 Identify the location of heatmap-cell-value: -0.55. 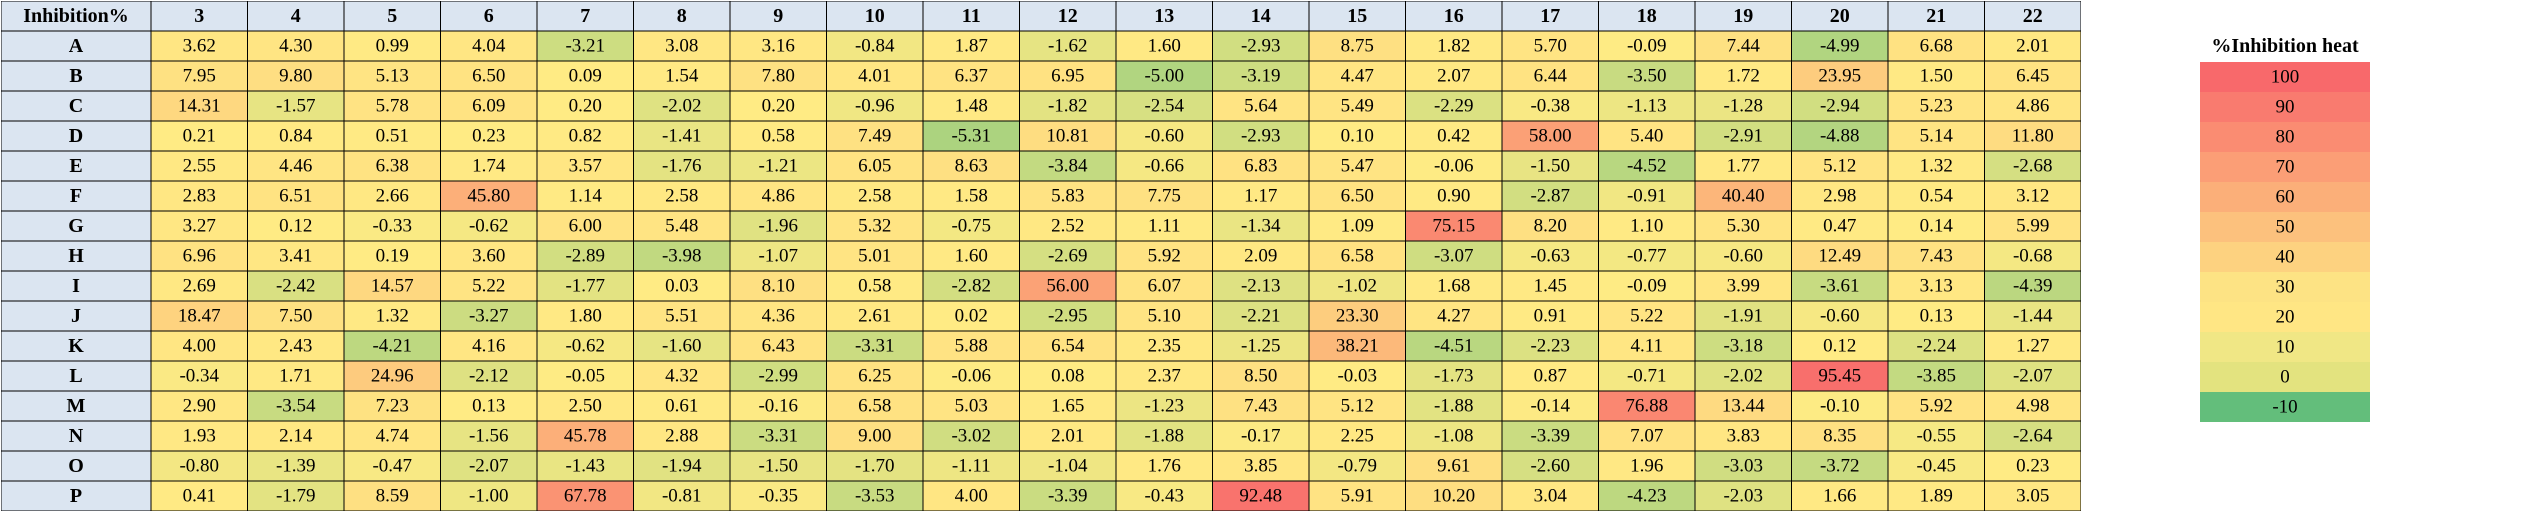
(1936, 436).